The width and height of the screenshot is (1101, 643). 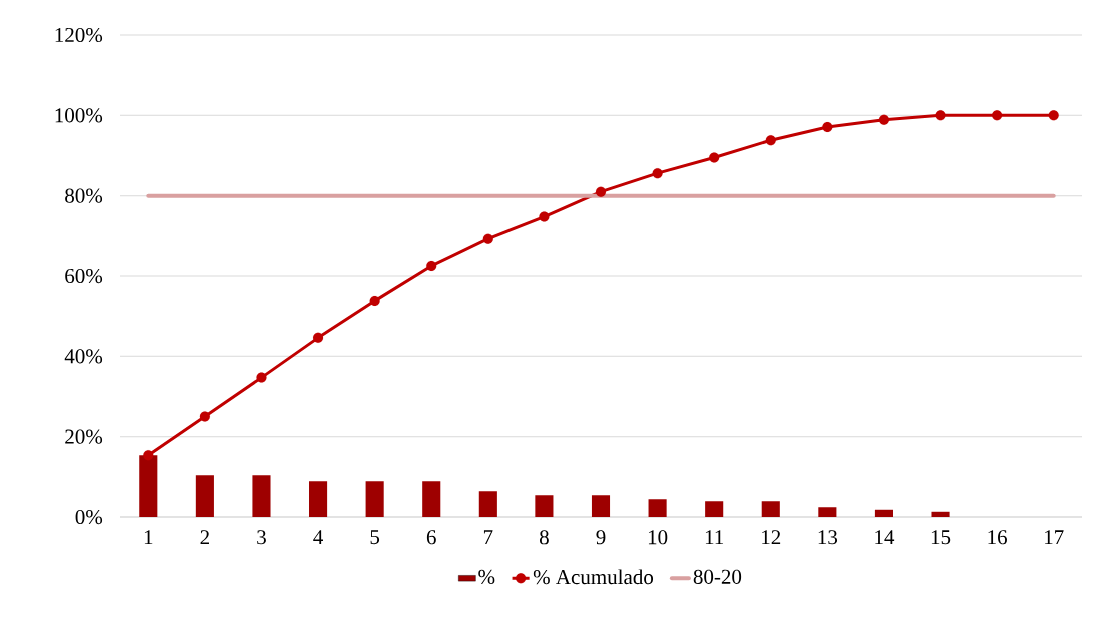 What do you see at coordinates (544, 537) in the screenshot?
I see `x-tick-label: 8` at bounding box center [544, 537].